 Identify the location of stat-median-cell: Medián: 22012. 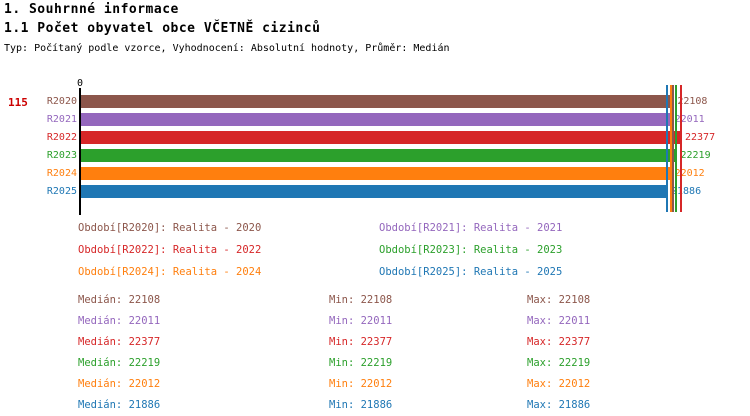
(119, 384).